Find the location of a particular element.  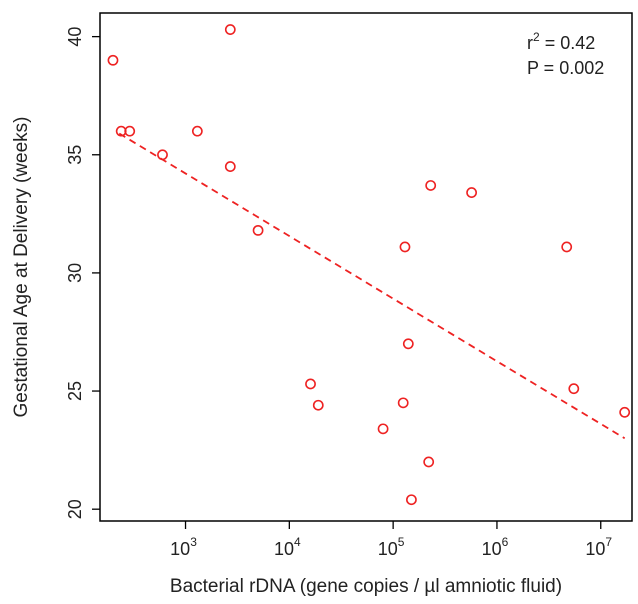

x-axis-ticks: 10³ 10⁴ 10⁵ 10⁶ 10⁷ is located at coordinates (391, 540).